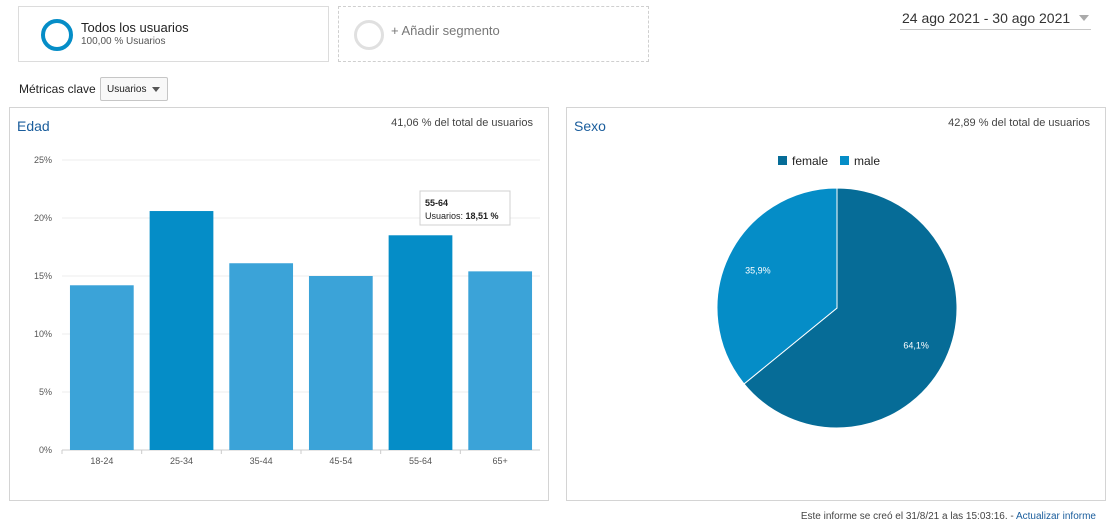 The height and width of the screenshot is (529, 1107). Describe the element at coordinates (45, 392) in the screenshot. I see `y-tick-label: 5%` at that location.